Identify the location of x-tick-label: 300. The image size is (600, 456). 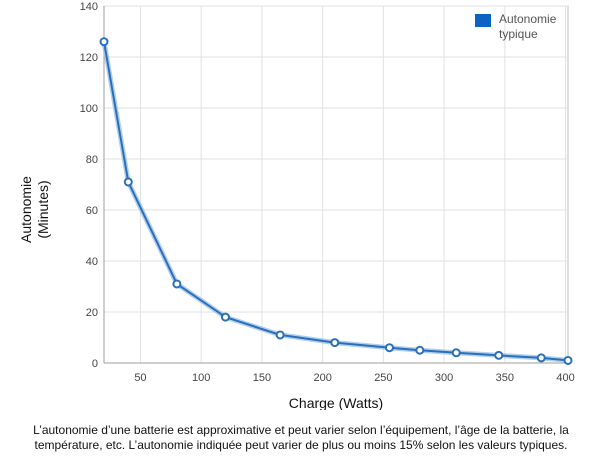
(444, 378).